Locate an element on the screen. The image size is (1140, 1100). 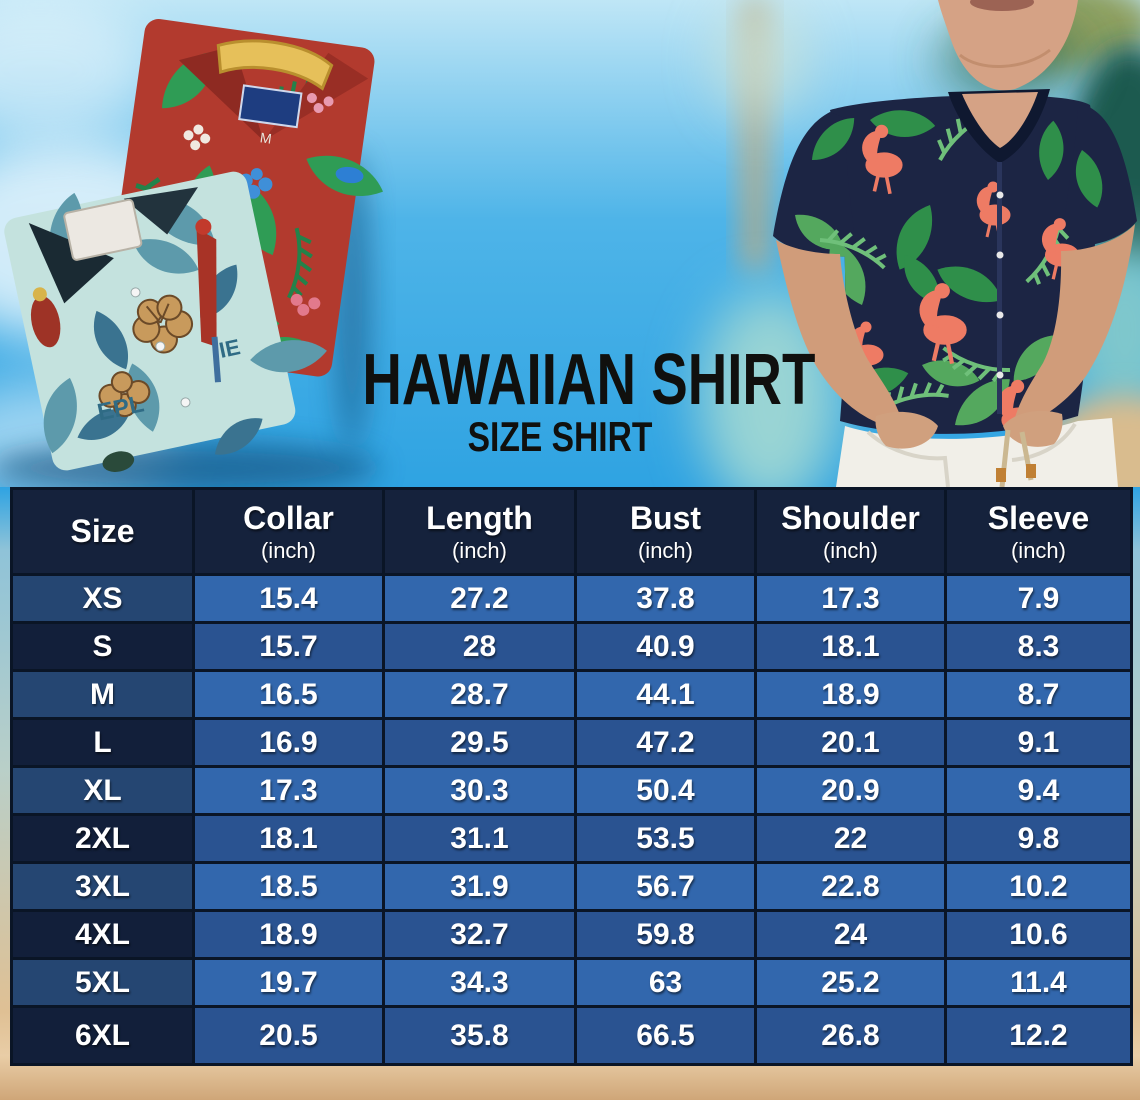
table-row: 4XL 18.9 32.7 59.8 24 10.6 is located at coordinates (571, 934).